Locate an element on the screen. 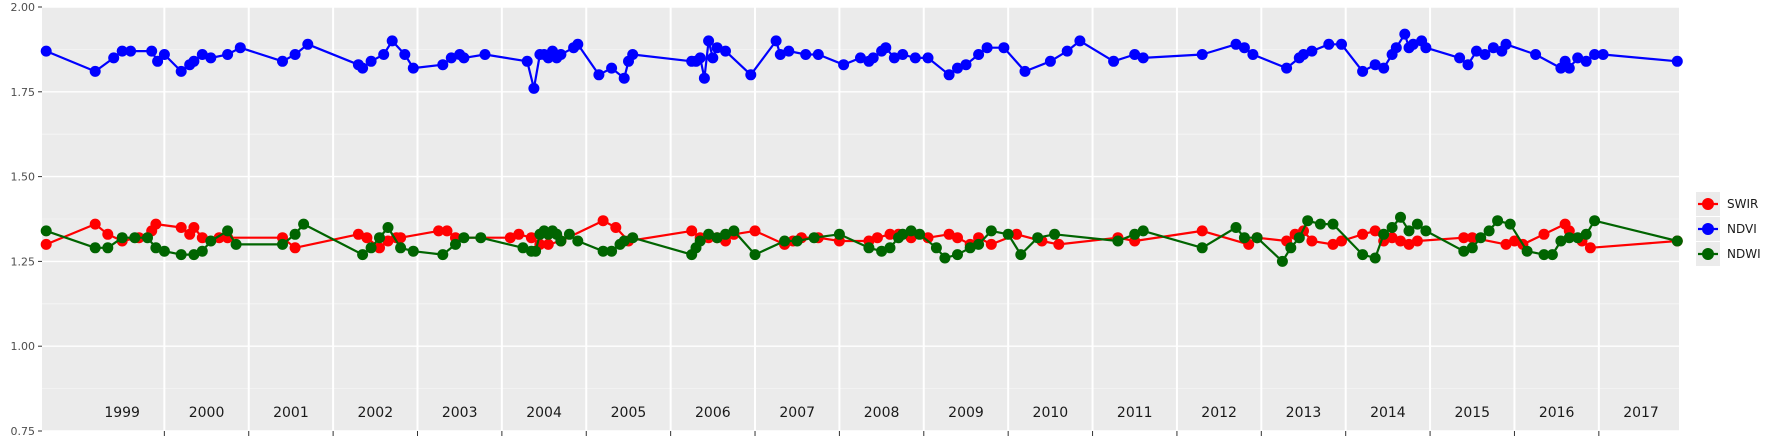  year-label: 2012 is located at coordinates (1219, 413).